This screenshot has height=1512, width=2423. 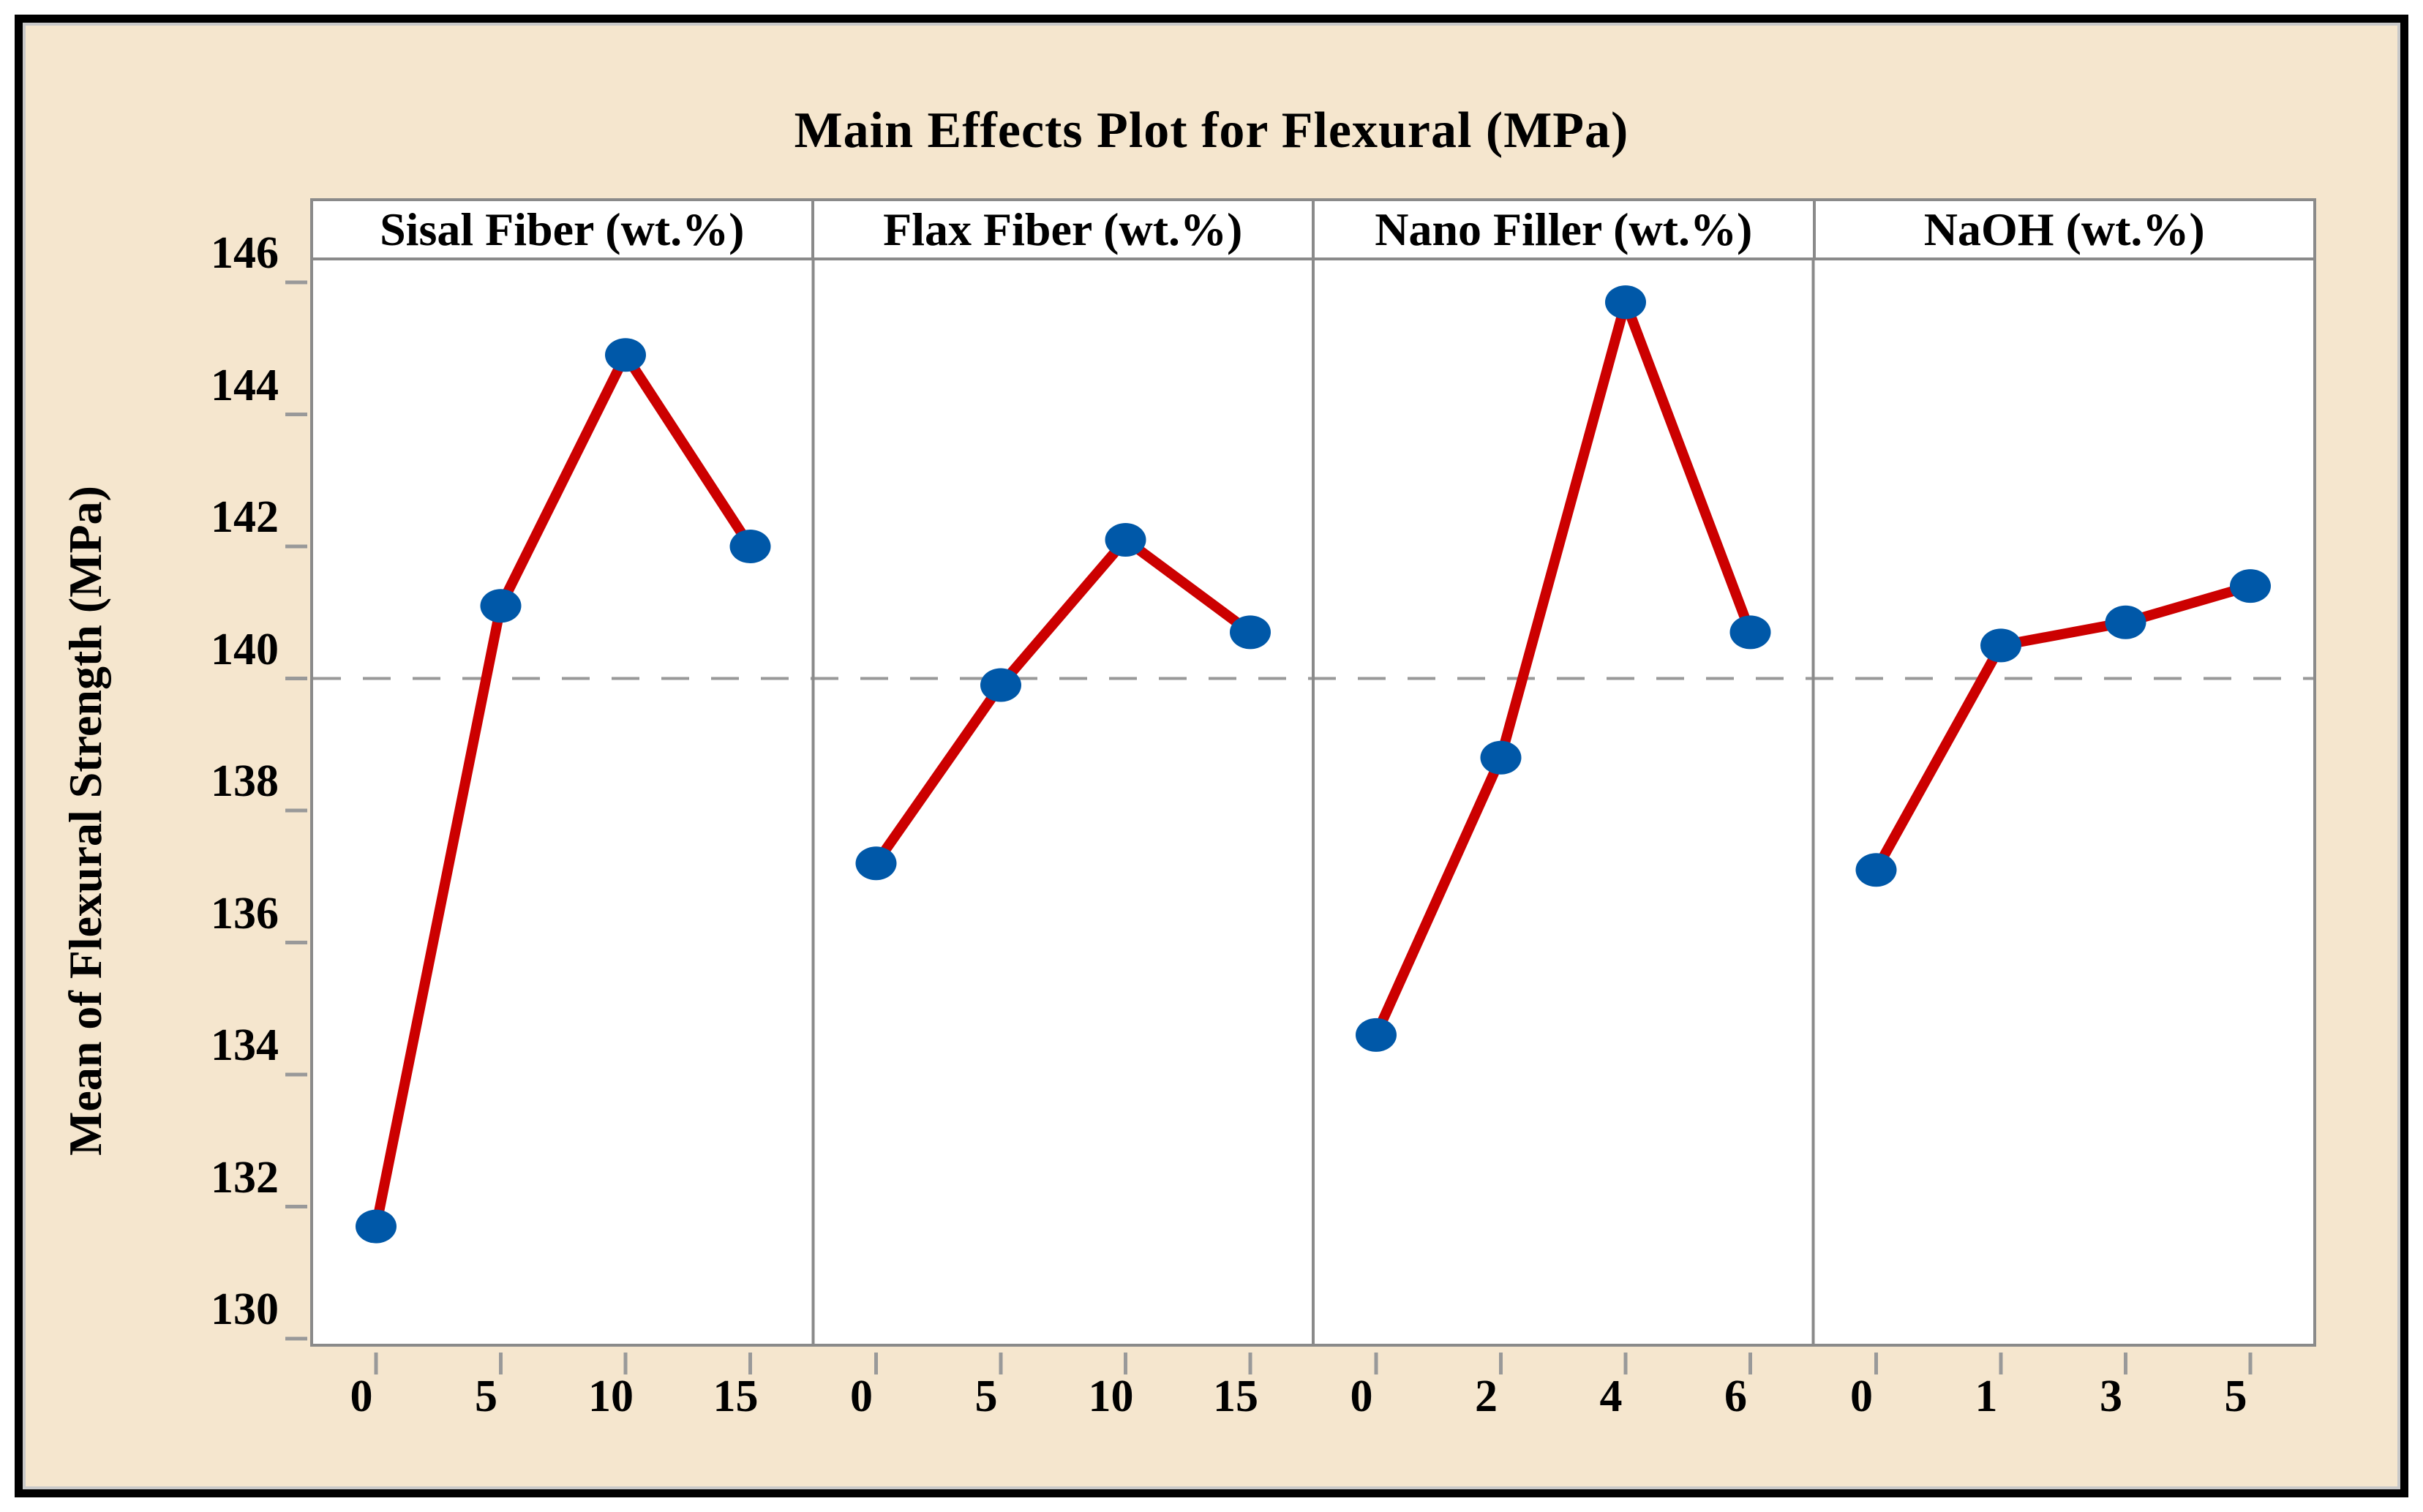 I want to click on x-tick-label-3: 3, so click(x=2111, y=1397).